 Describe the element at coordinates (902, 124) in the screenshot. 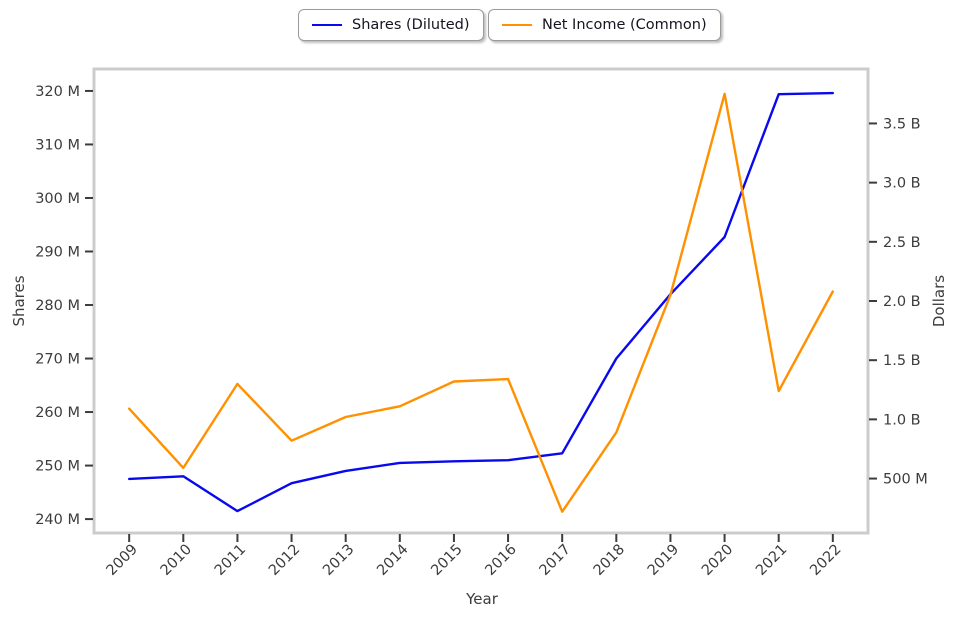

I see `right-axis-tick-label: 3.5 B` at that location.